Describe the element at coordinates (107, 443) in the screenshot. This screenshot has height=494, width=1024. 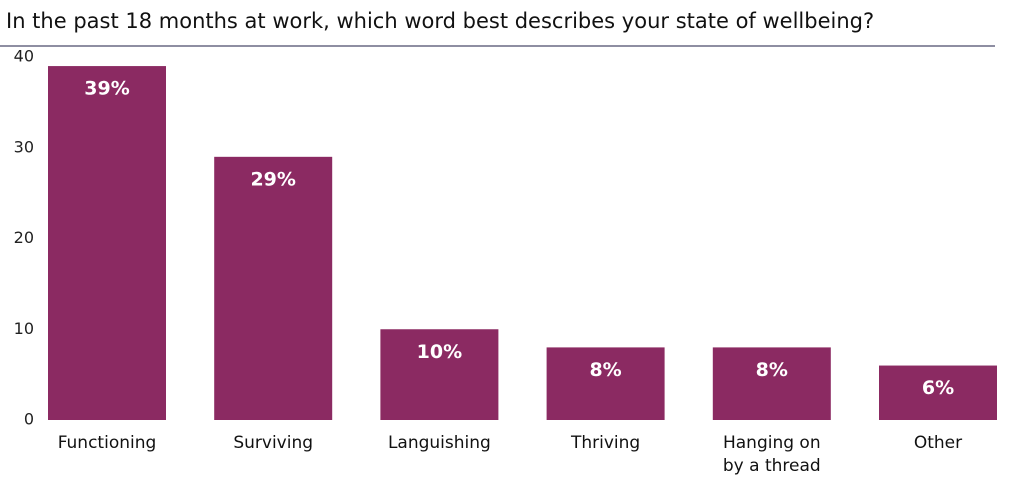
I see `x-tick-label: Functioning` at that location.